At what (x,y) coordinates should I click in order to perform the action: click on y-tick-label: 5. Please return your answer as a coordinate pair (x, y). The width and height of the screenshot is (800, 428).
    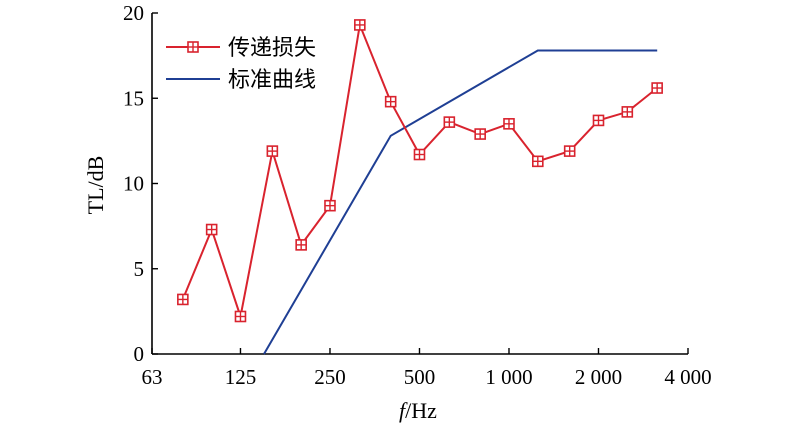
    Looking at the image, I should click on (139, 269).